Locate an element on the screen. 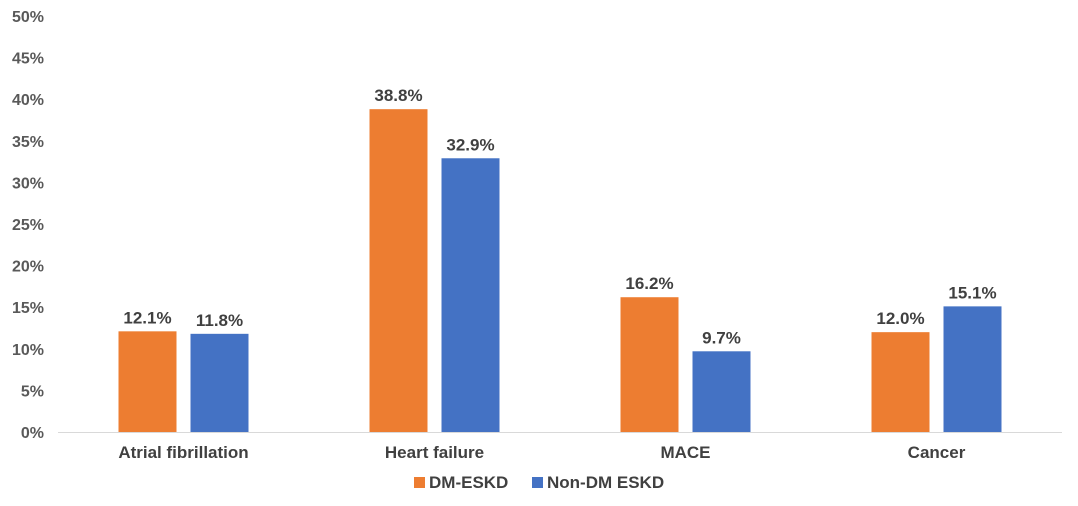 This screenshot has width=1078, height=506. legend-swatch-dm-eskd is located at coordinates (419, 482).